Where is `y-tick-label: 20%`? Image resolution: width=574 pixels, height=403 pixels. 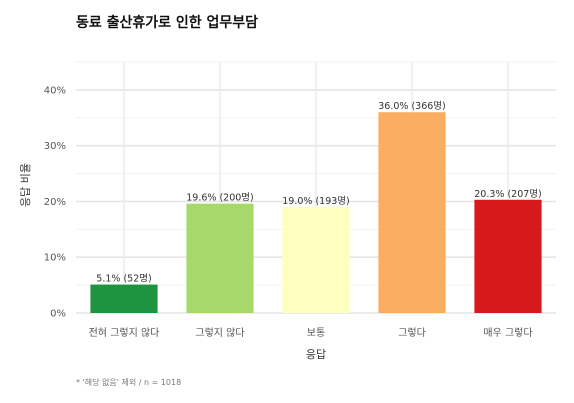
y-tick-label: 20% is located at coordinates (55, 202).